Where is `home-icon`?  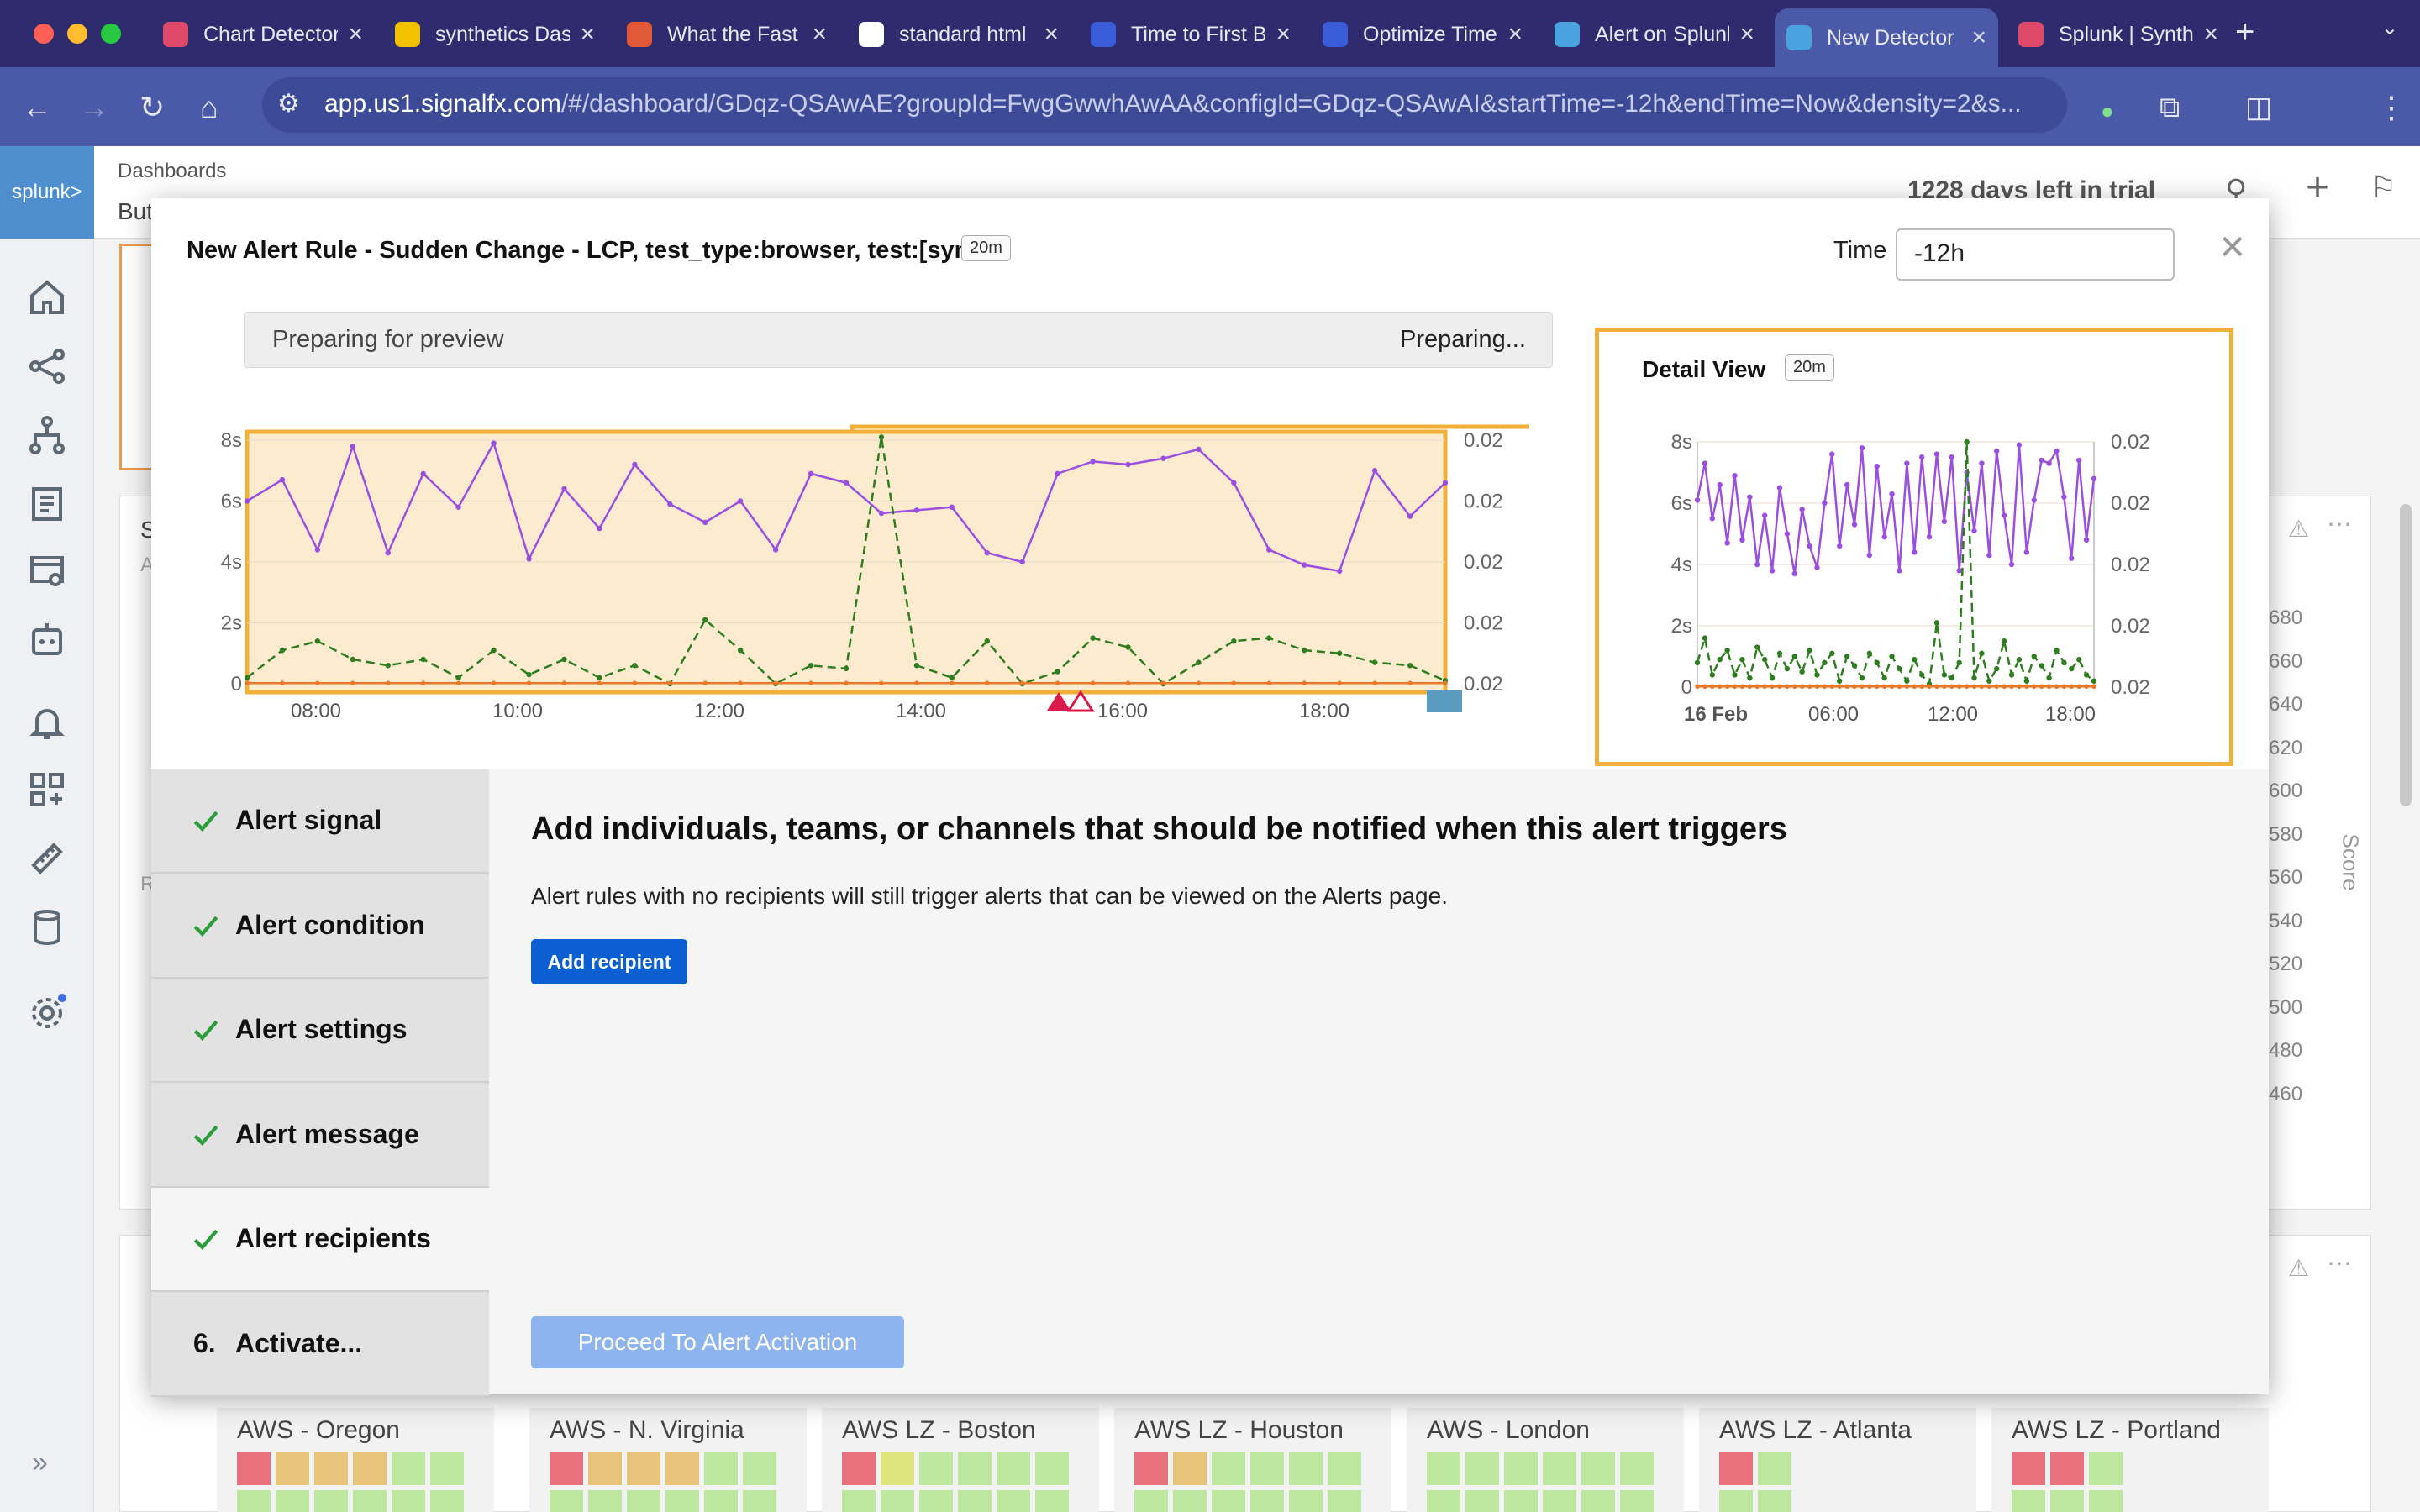 home-icon is located at coordinates (47, 297).